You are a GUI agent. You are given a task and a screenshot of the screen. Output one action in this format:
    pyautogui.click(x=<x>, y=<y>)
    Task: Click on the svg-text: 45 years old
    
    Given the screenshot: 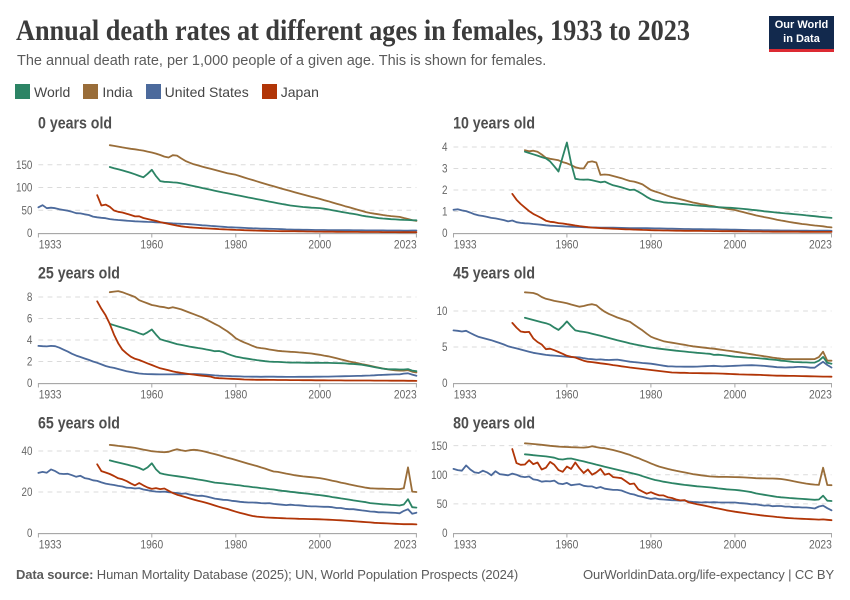 What is the action you would take?
    pyautogui.click(x=494, y=274)
    